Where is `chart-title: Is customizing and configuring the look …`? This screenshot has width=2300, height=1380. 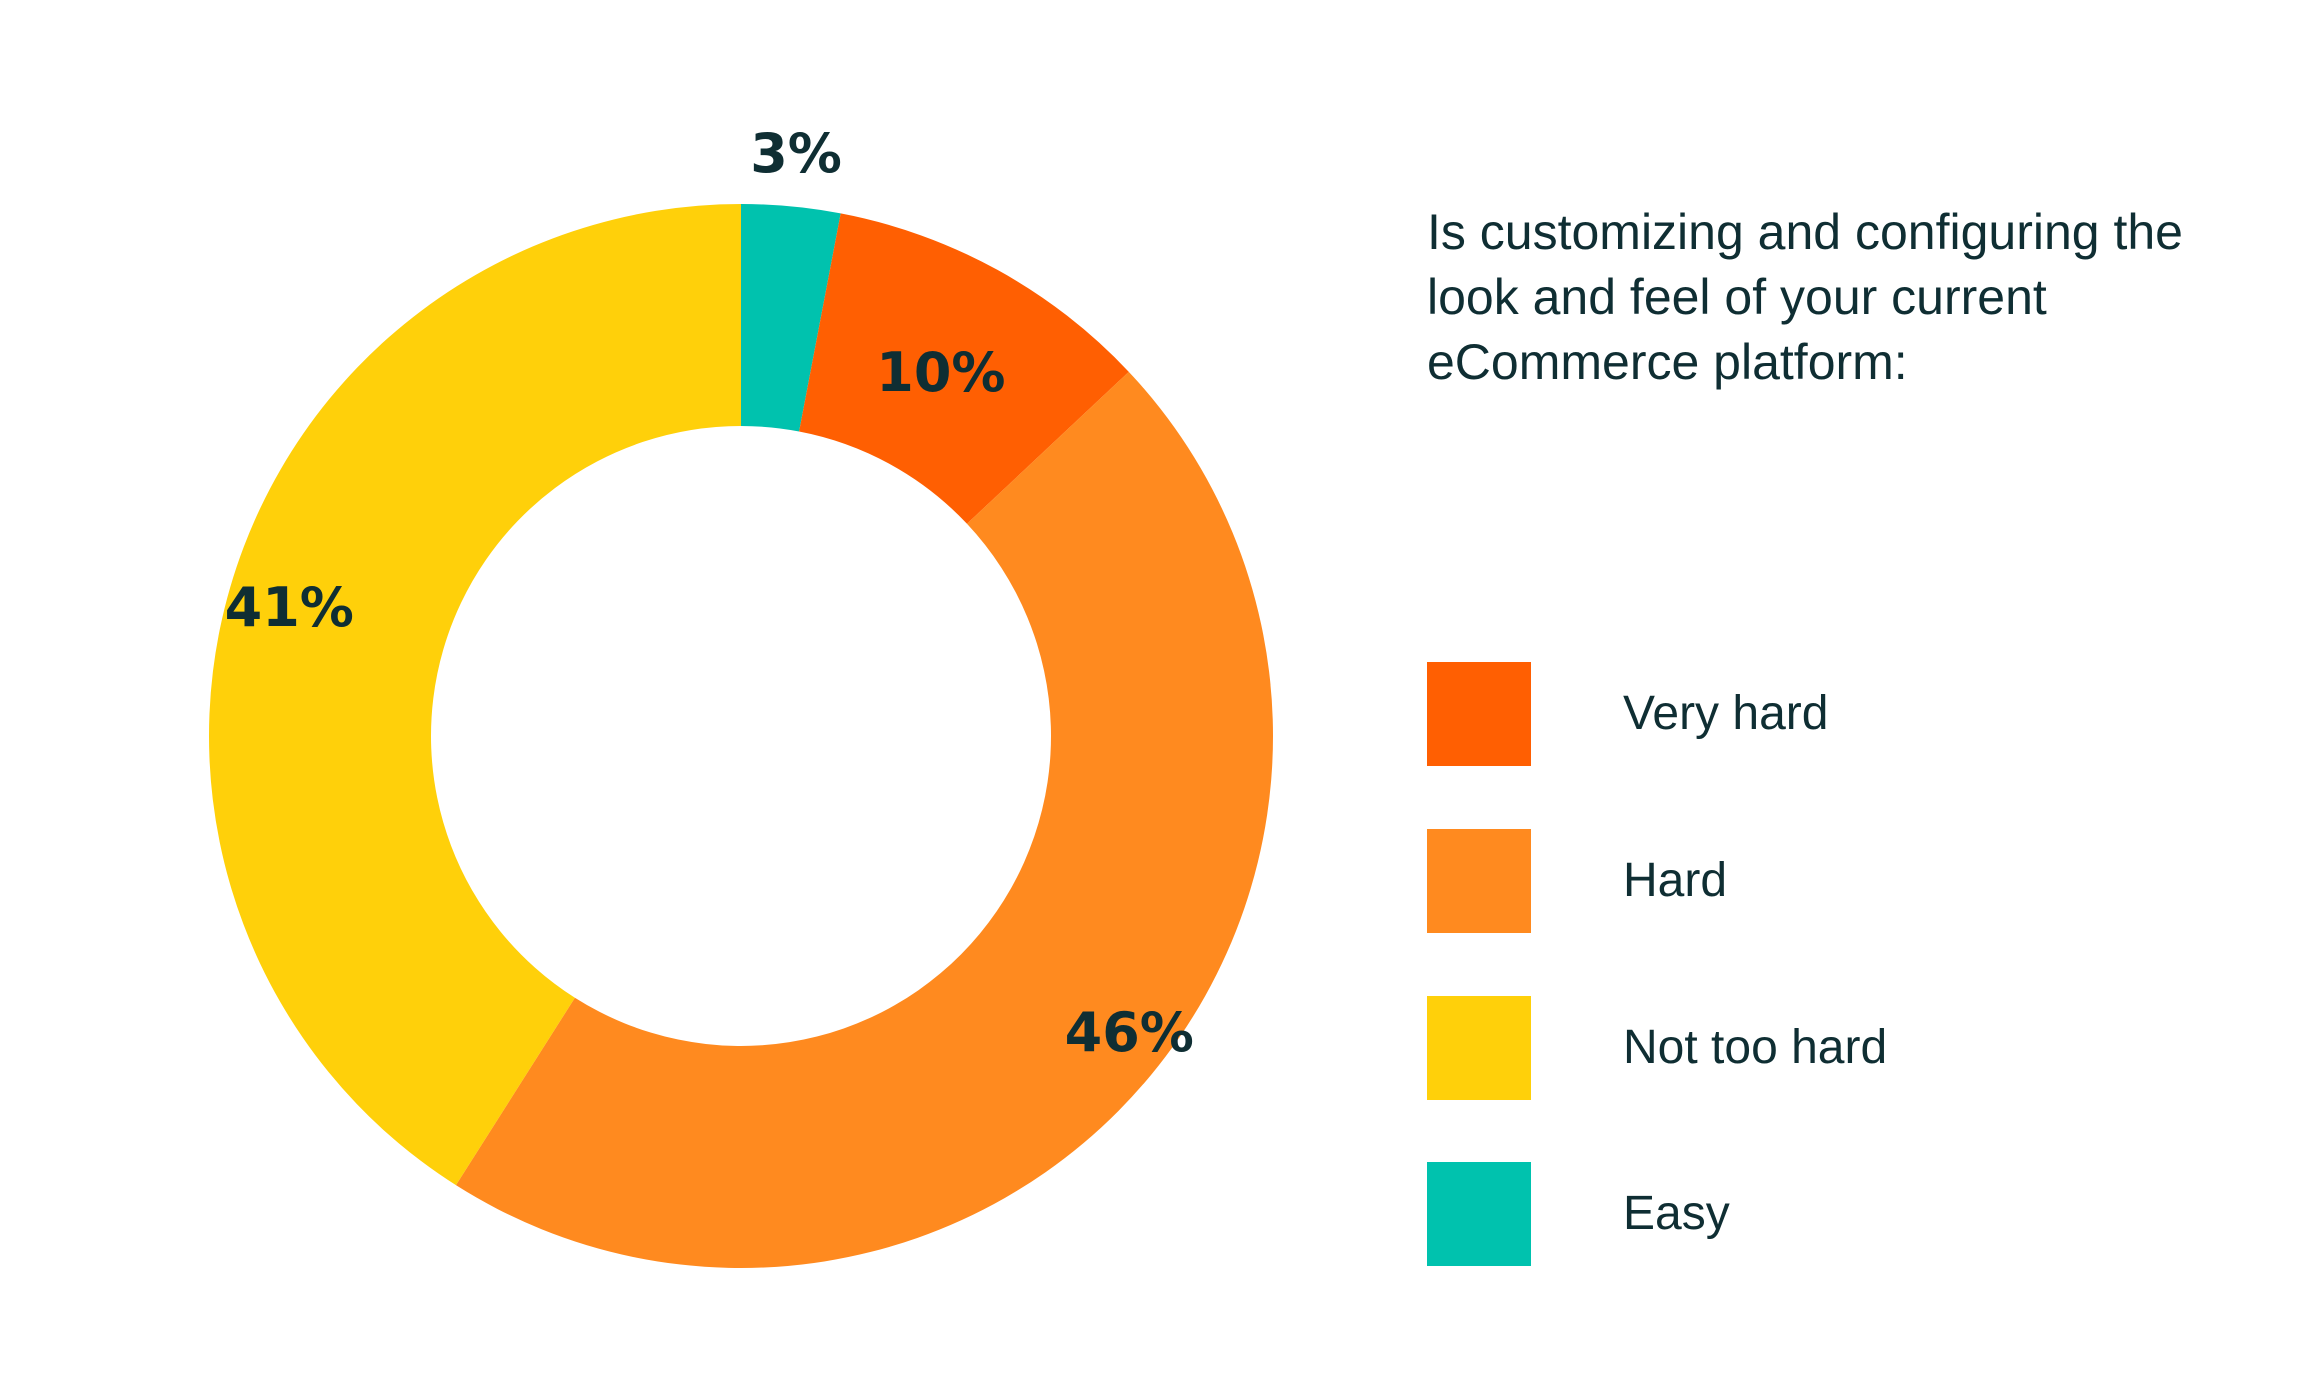 chart-title: Is customizing and configuring the look … is located at coordinates (1805, 297).